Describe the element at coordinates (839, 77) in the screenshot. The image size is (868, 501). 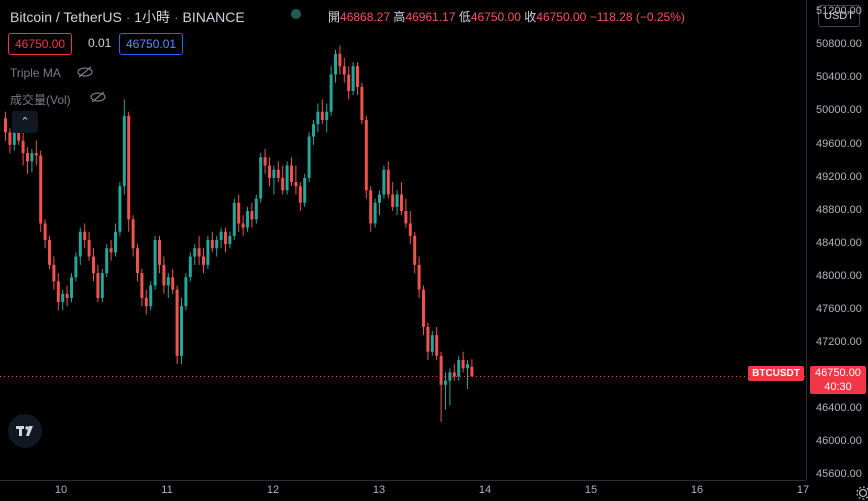
I see `price-tick: 50400.00` at that location.